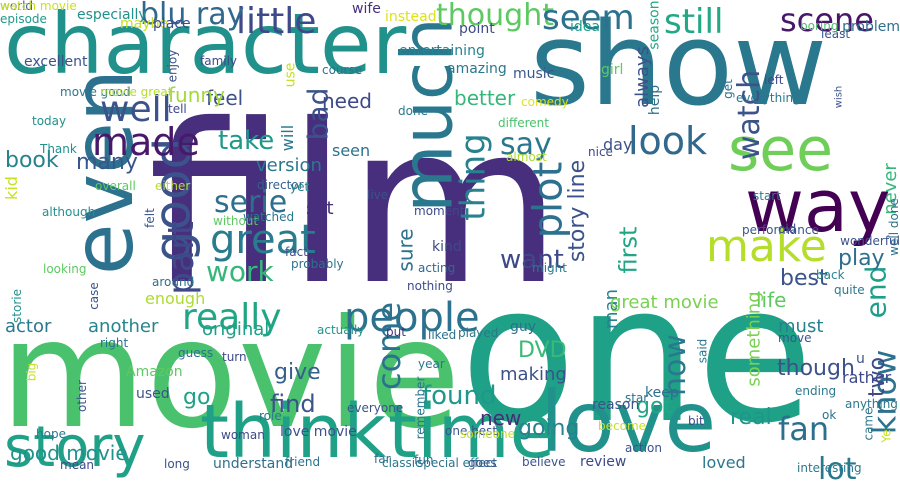 Image resolution: width=900 pixels, height=500 pixels. I want to click on cloud-word: old, so click(787, 229).